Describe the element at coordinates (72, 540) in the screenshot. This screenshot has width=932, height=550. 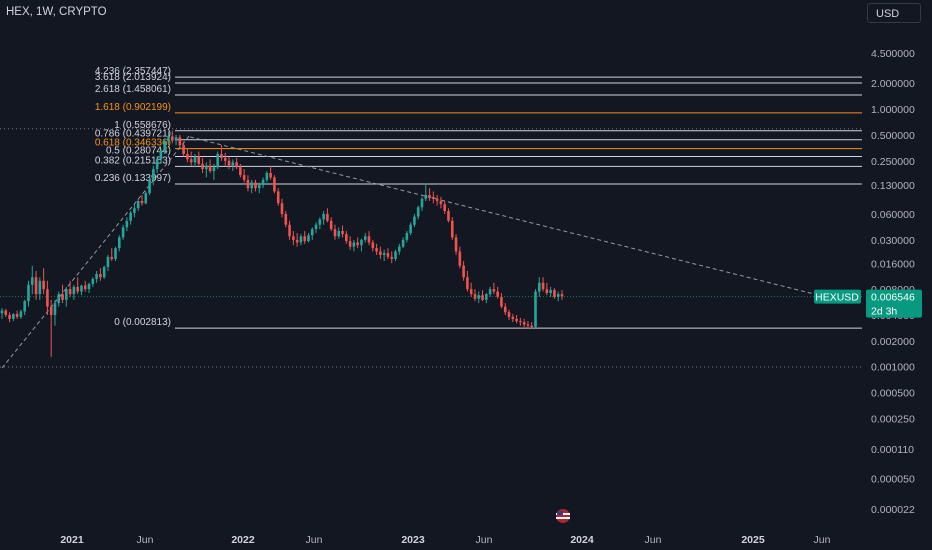
I see `time-axis-tick: 2021` at that location.